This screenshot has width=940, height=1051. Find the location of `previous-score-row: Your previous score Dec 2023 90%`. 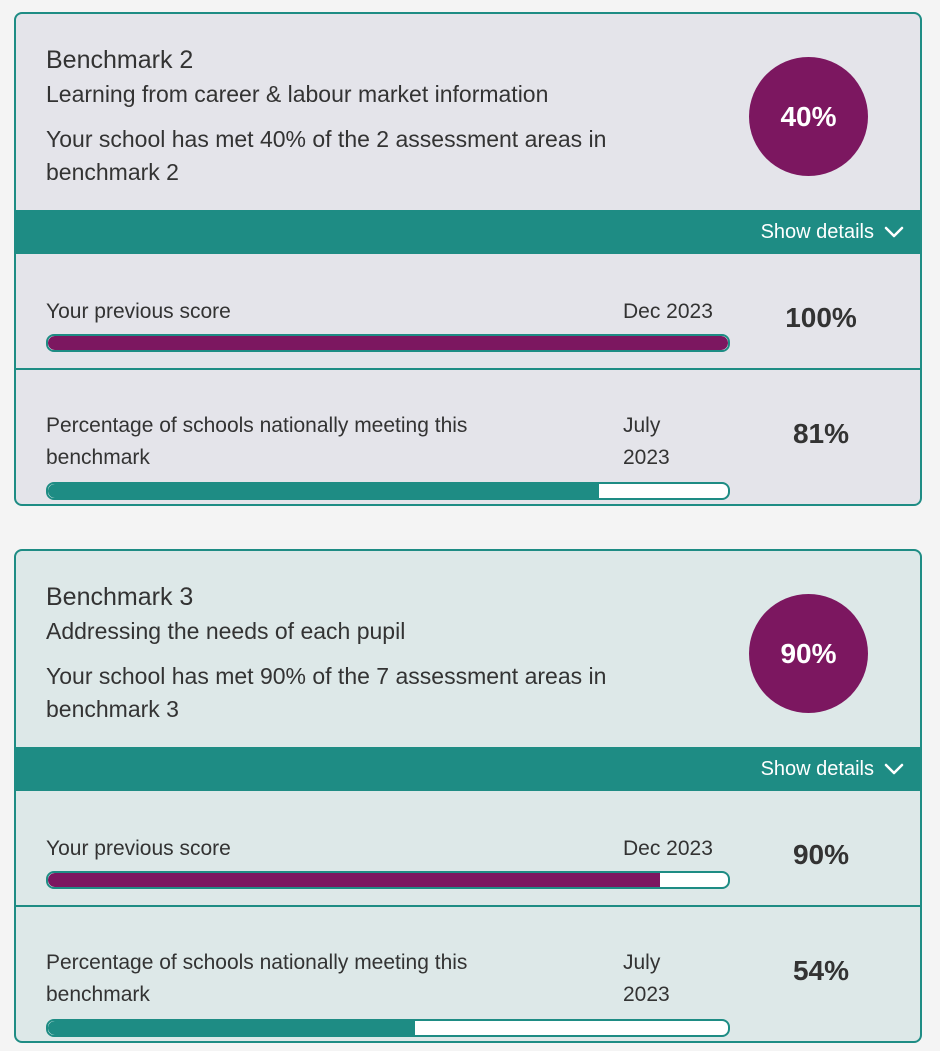

previous-score-row: Your previous score Dec 2023 90% is located at coordinates (468, 849).